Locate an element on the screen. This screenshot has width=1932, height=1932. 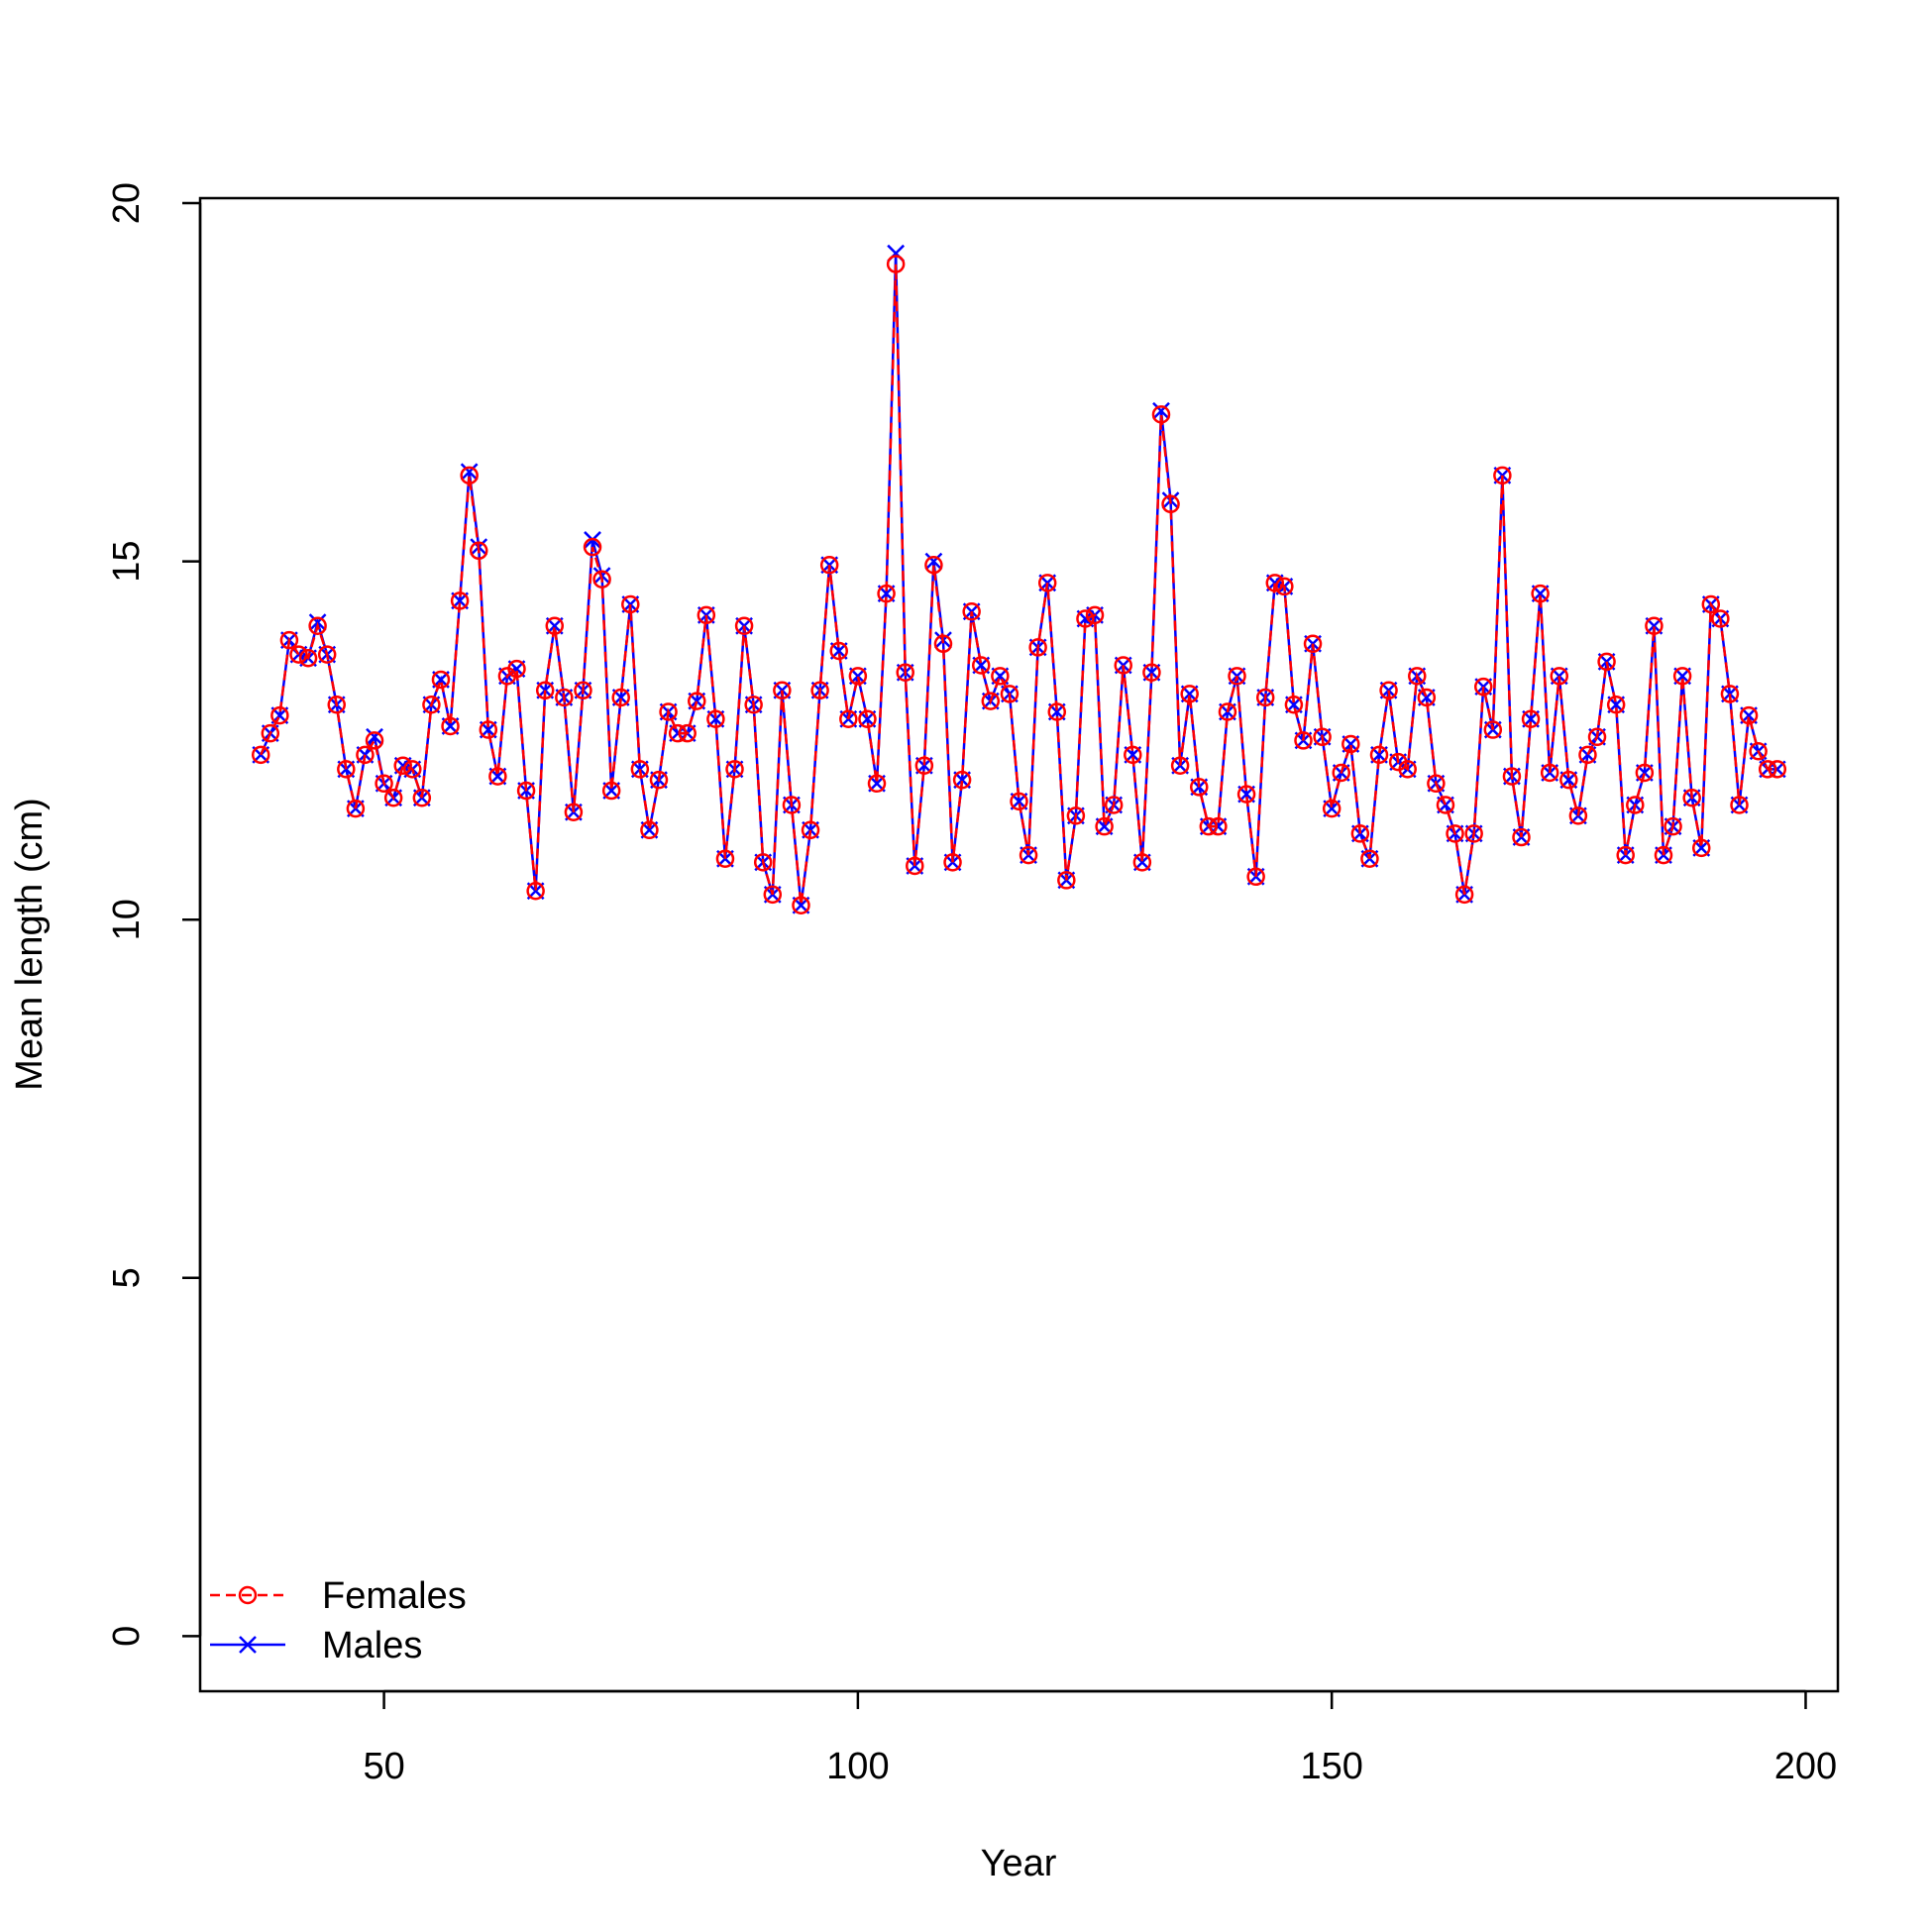
legend-marker is located at coordinates (248, 1645).